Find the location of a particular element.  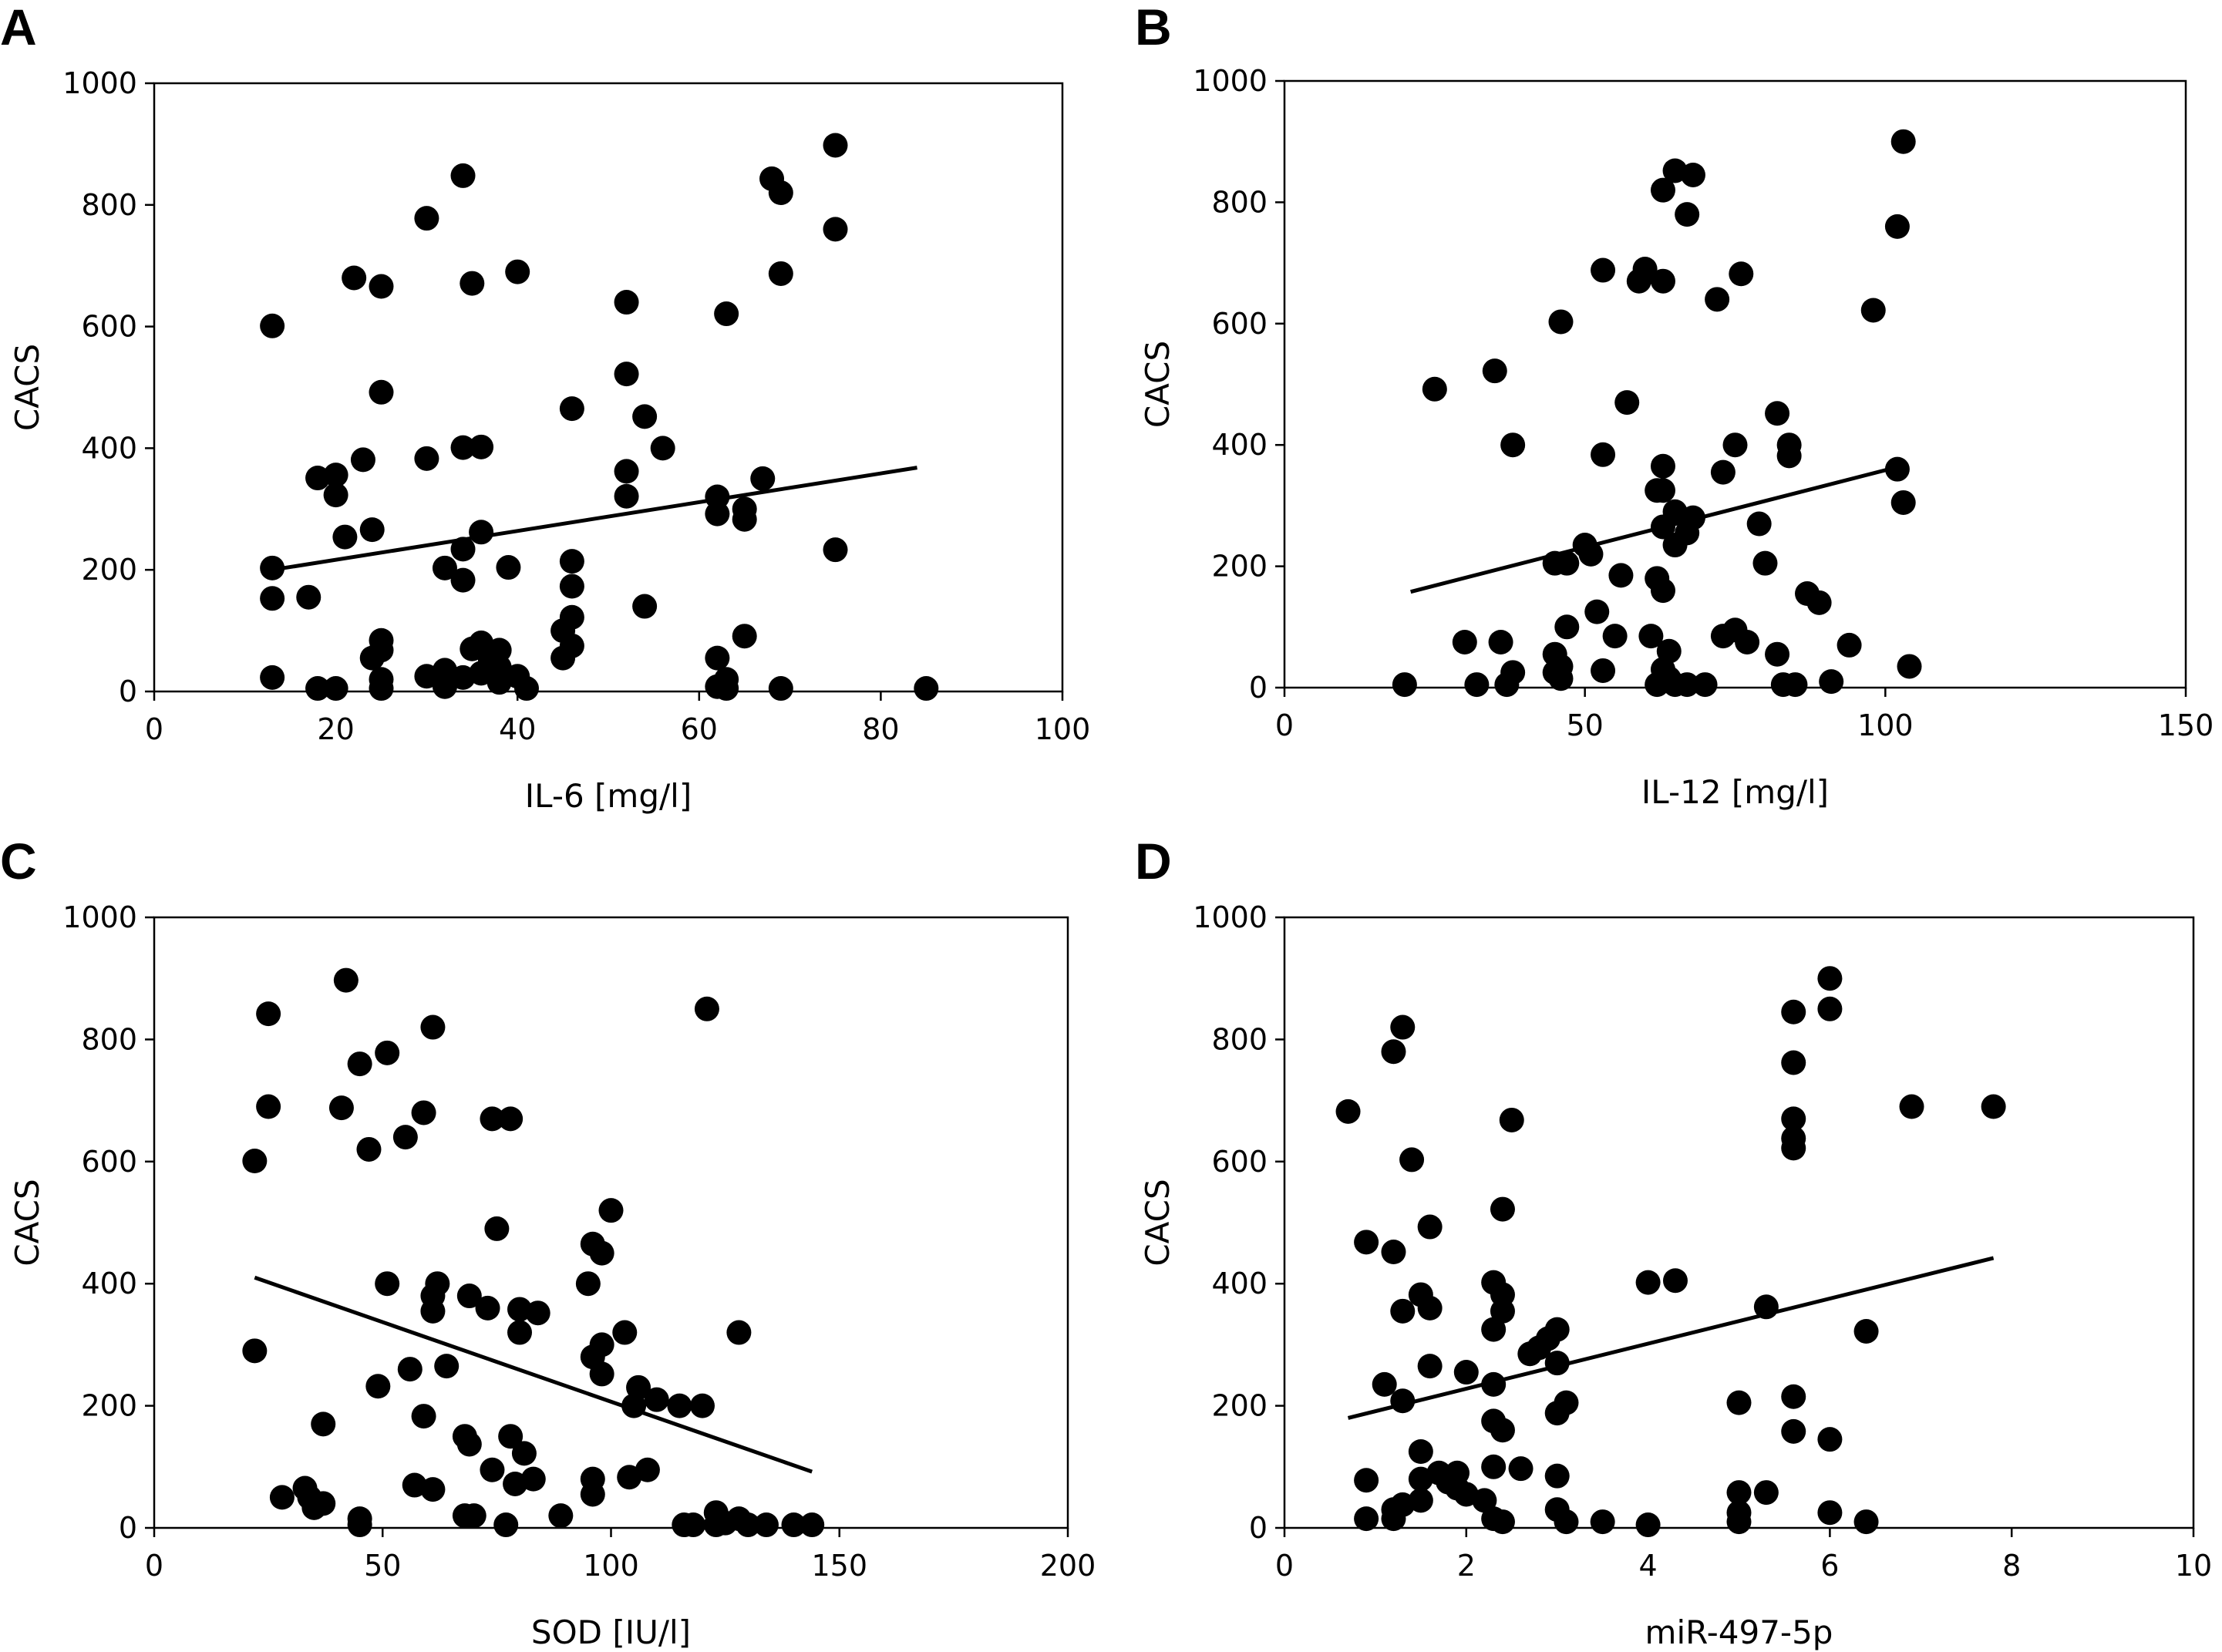

y-tick-label: 400 is located at coordinates (109, 1283).